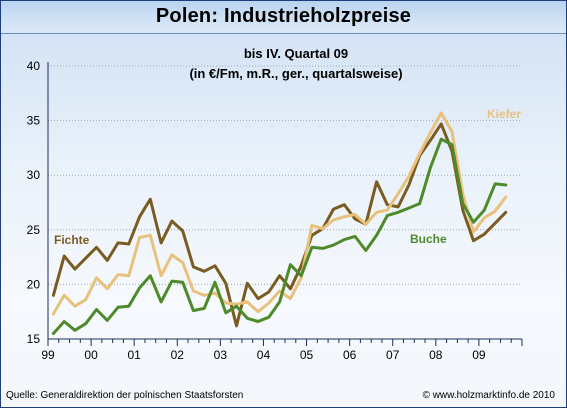 This screenshot has width=567, height=408. What do you see at coordinates (135, 355) in the screenshot?
I see `x-tick-label: 01` at bounding box center [135, 355].